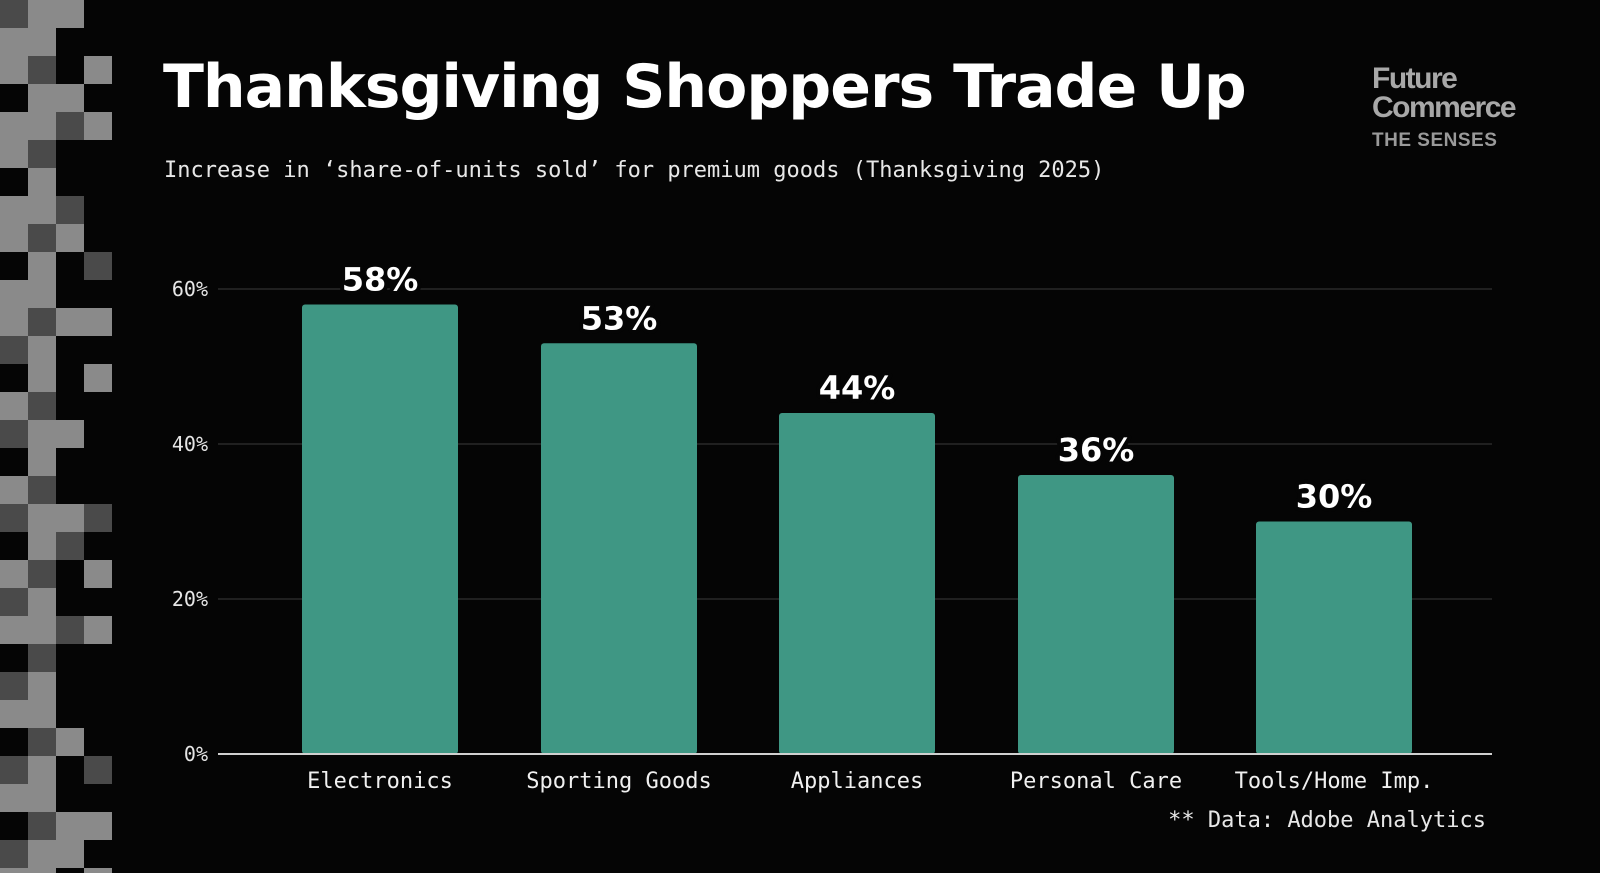 Image resolution: width=1600 pixels, height=873 pixels. I want to click on category-label: Personal Care, so click(1096, 781).